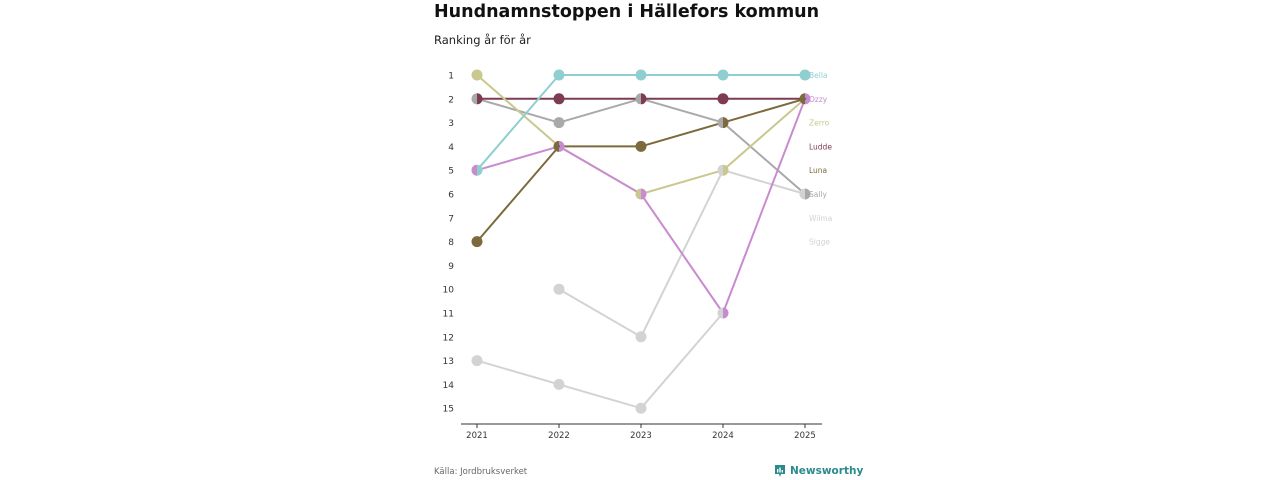  Describe the element at coordinates (448, 315) in the screenshot. I see `y-tick-label: 11` at that location.